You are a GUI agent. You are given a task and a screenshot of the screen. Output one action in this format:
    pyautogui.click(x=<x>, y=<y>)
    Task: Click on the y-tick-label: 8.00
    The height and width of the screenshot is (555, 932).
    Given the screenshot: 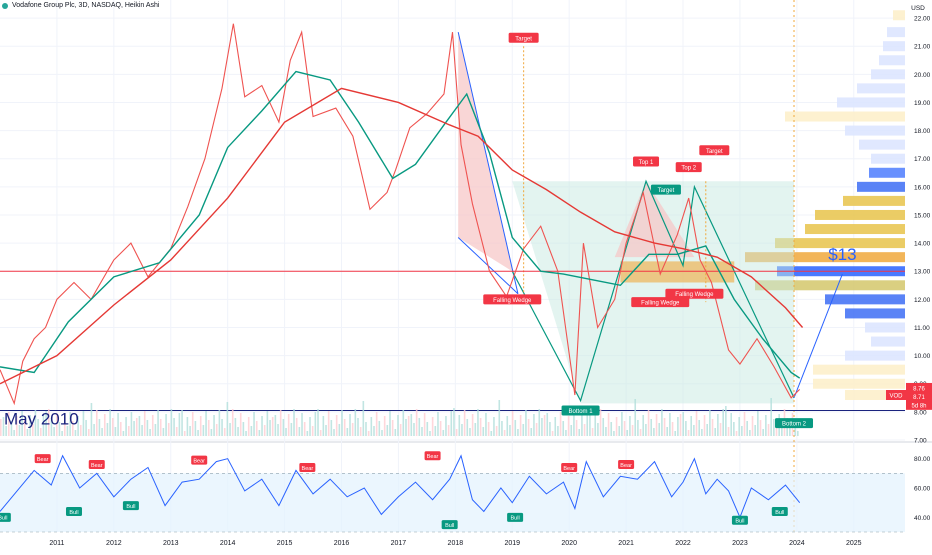 What is the action you would take?
    pyautogui.click(x=920, y=412)
    